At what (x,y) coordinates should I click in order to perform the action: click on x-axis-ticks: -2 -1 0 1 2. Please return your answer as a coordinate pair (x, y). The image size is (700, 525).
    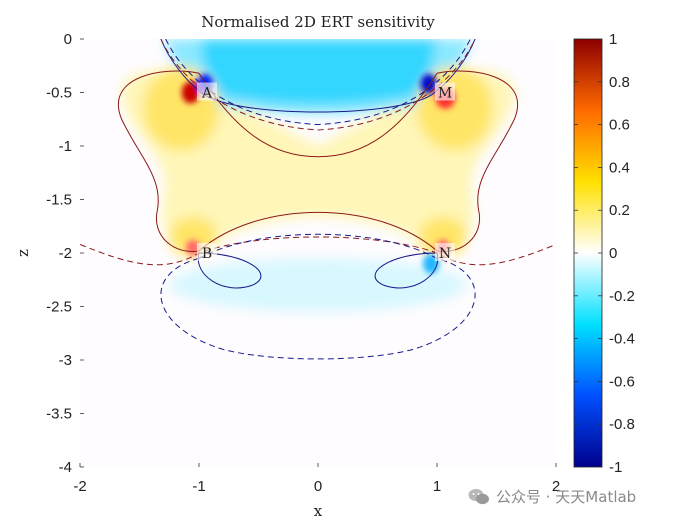
    Looking at the image, I should click on (316, 479).